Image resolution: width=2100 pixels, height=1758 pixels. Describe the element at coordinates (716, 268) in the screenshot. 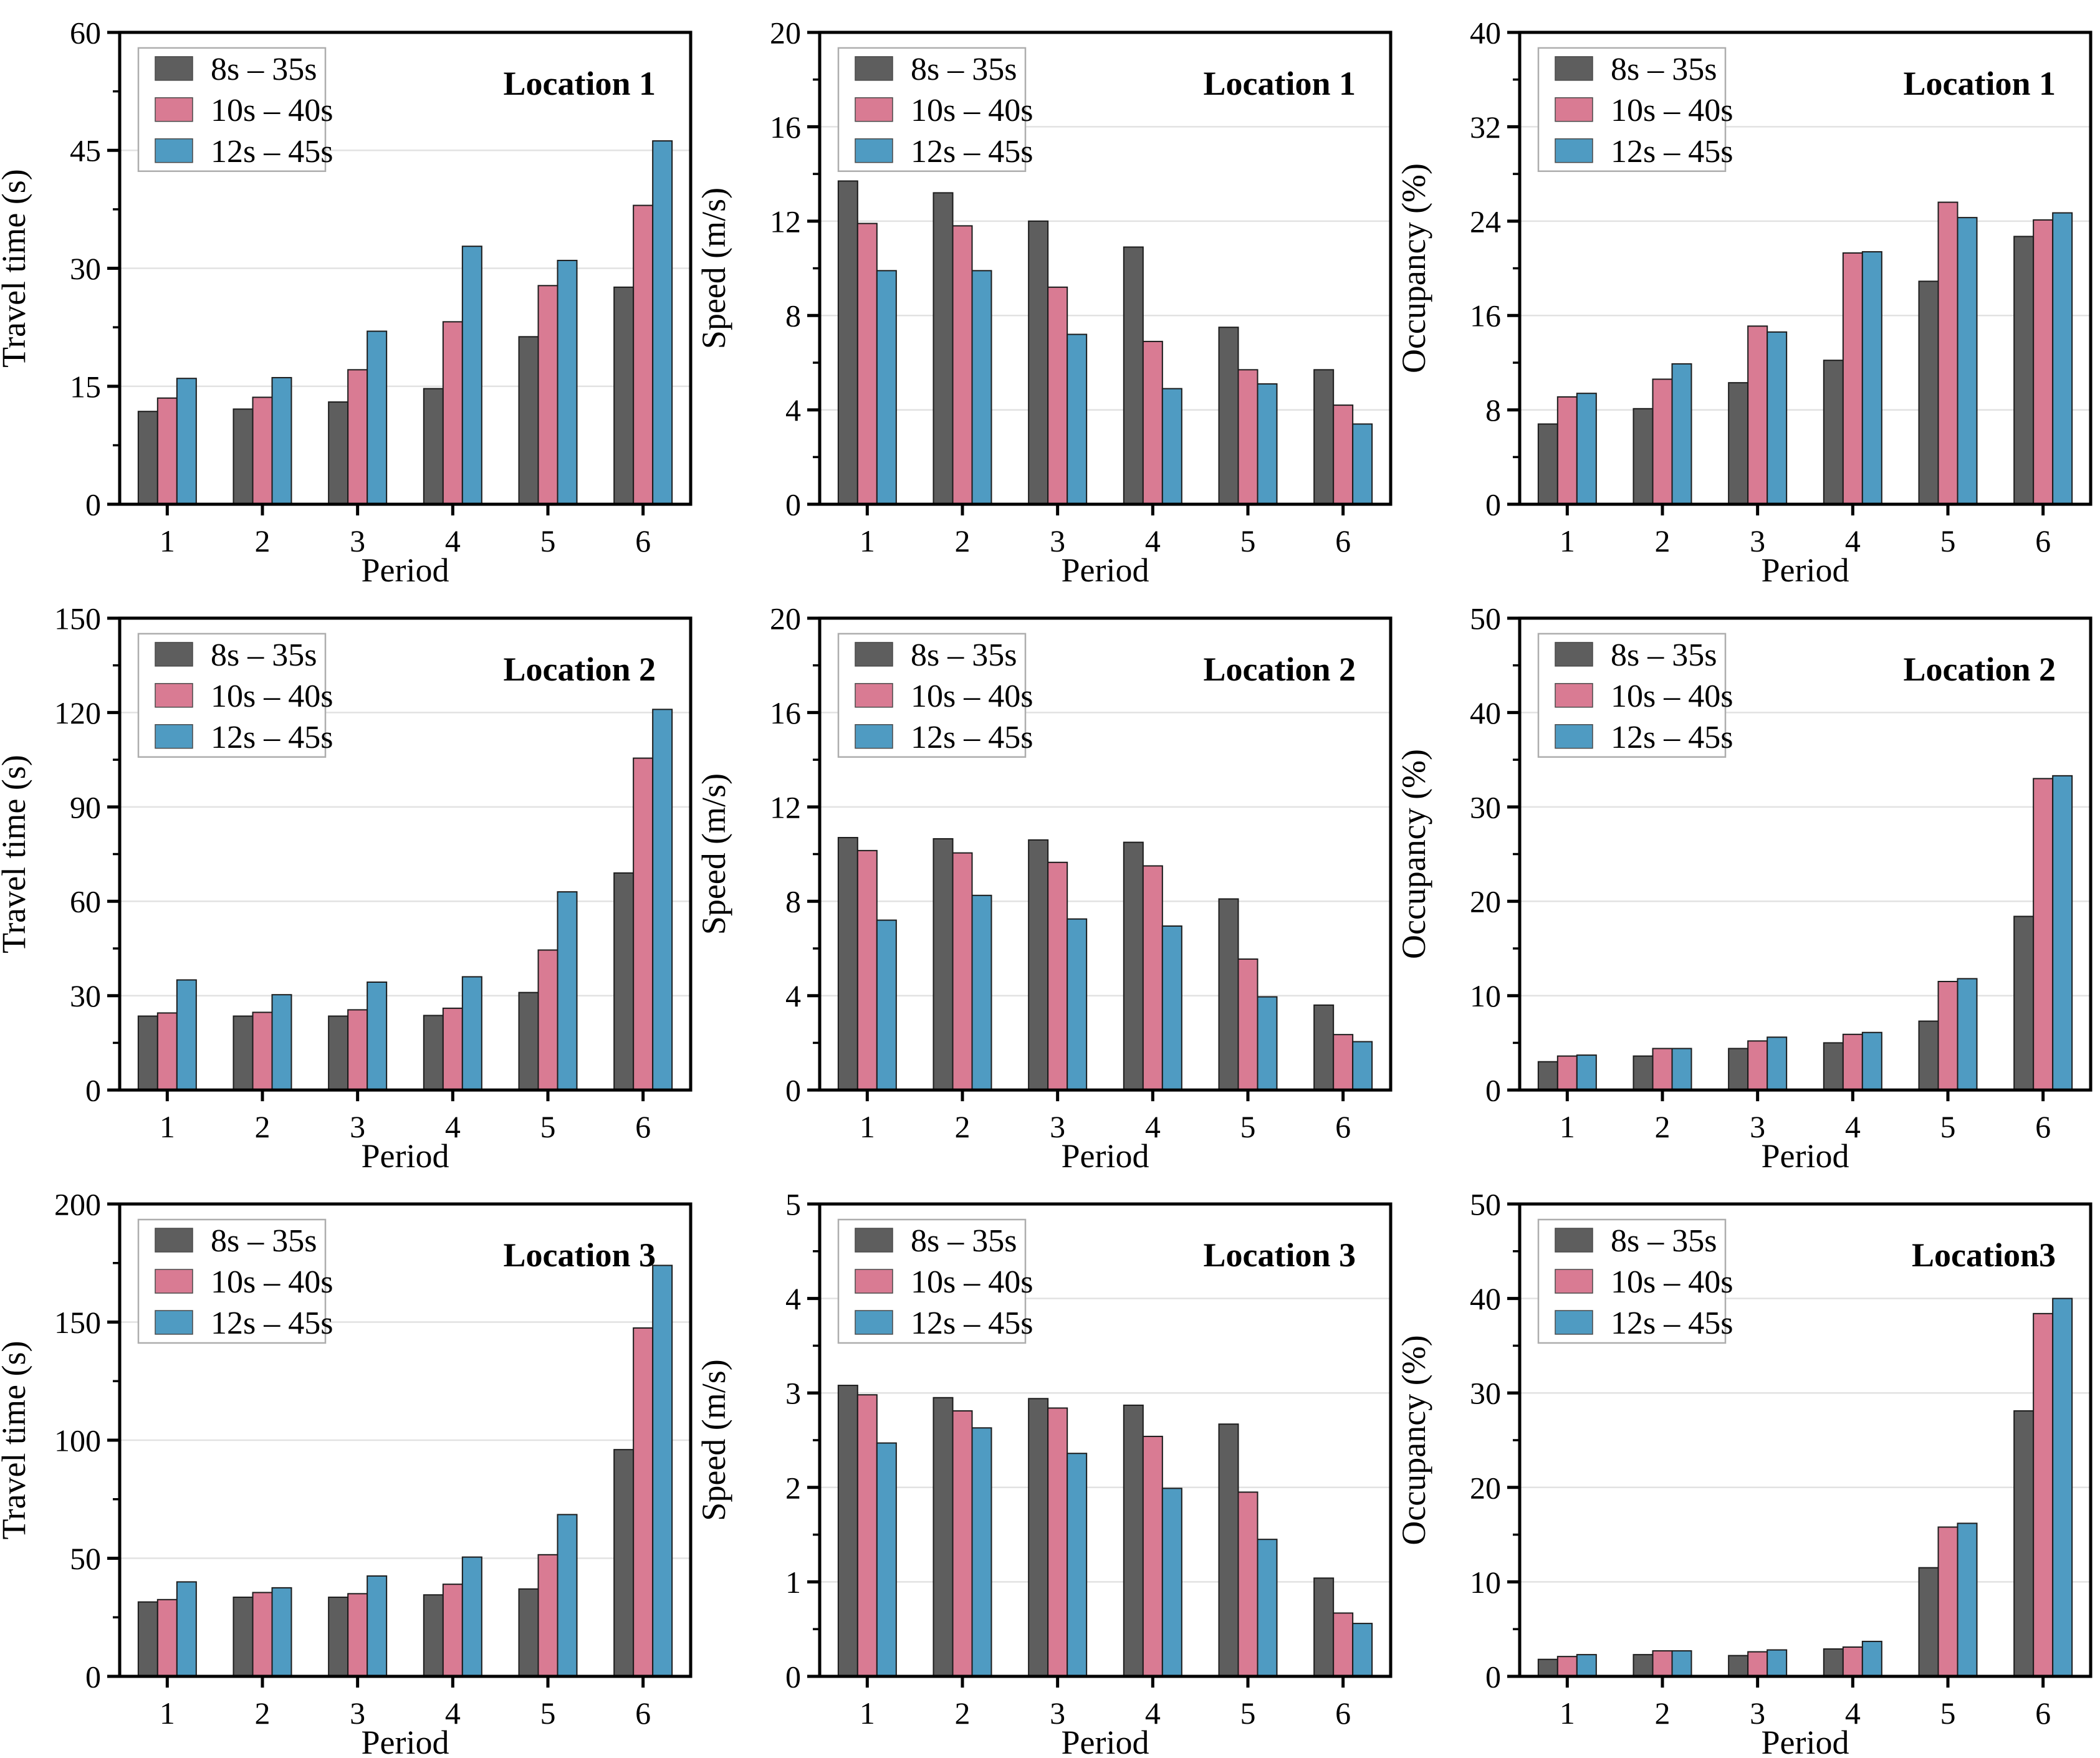

I see `y-axis-label: Speed (m/s)` at that location.